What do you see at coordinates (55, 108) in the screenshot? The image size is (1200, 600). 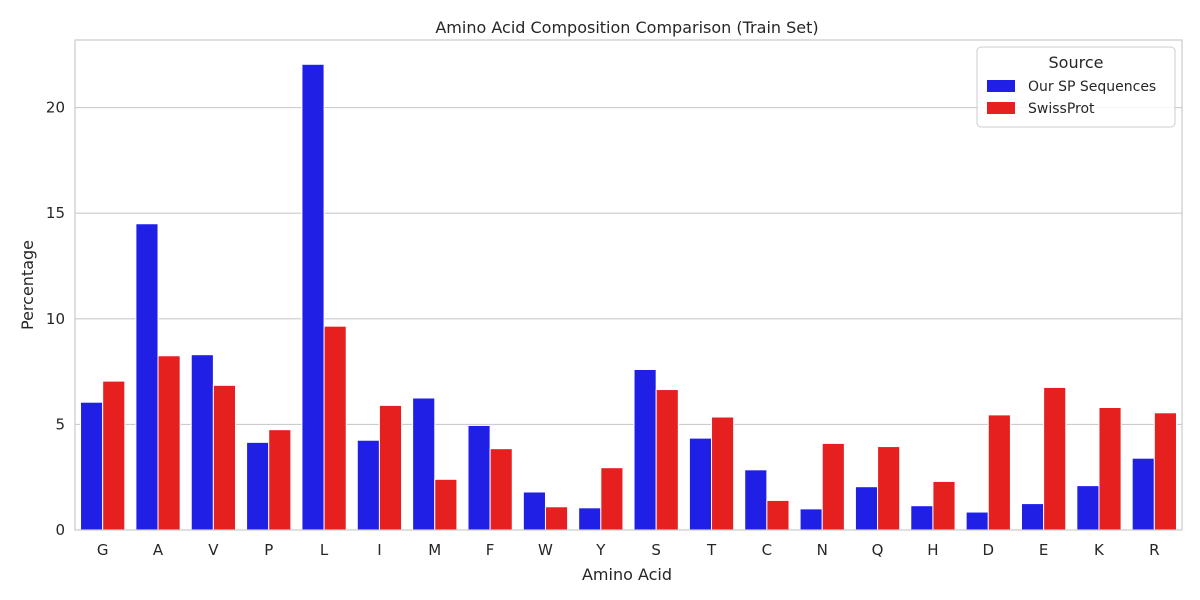 I see `y-tick-label: 20` at bounding box center [55, 108].